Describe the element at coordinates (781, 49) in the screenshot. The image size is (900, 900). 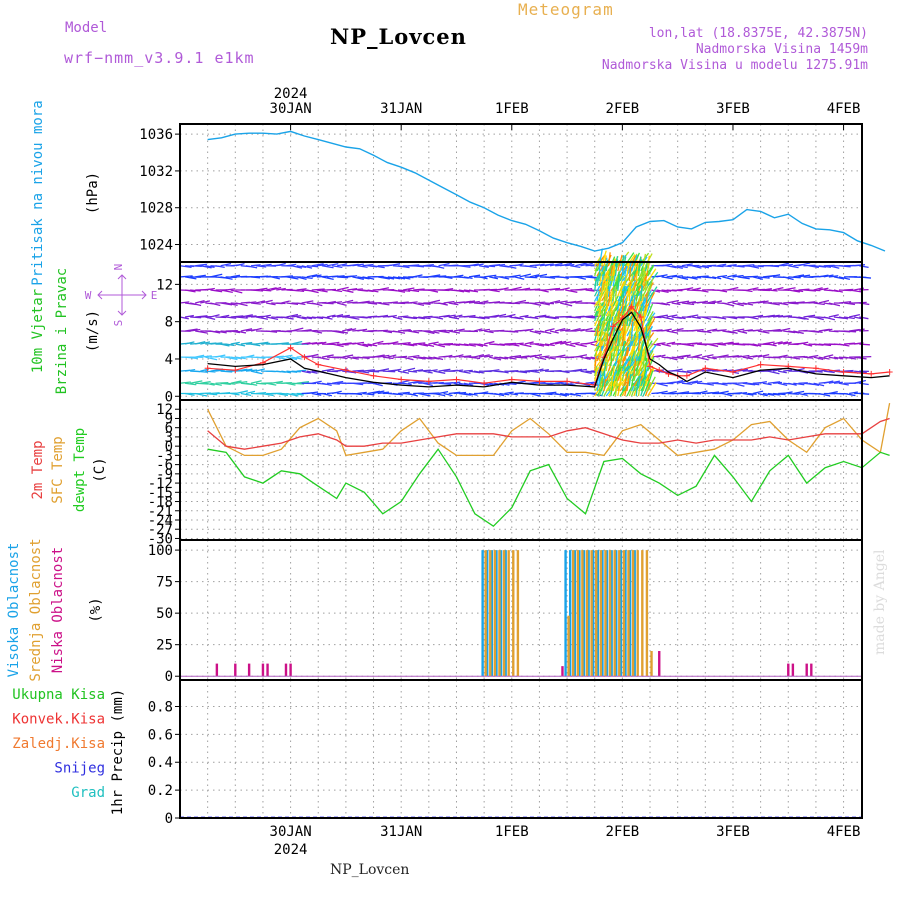
I see `station-elevation: Nadmorska Visina 1459m` at that location.